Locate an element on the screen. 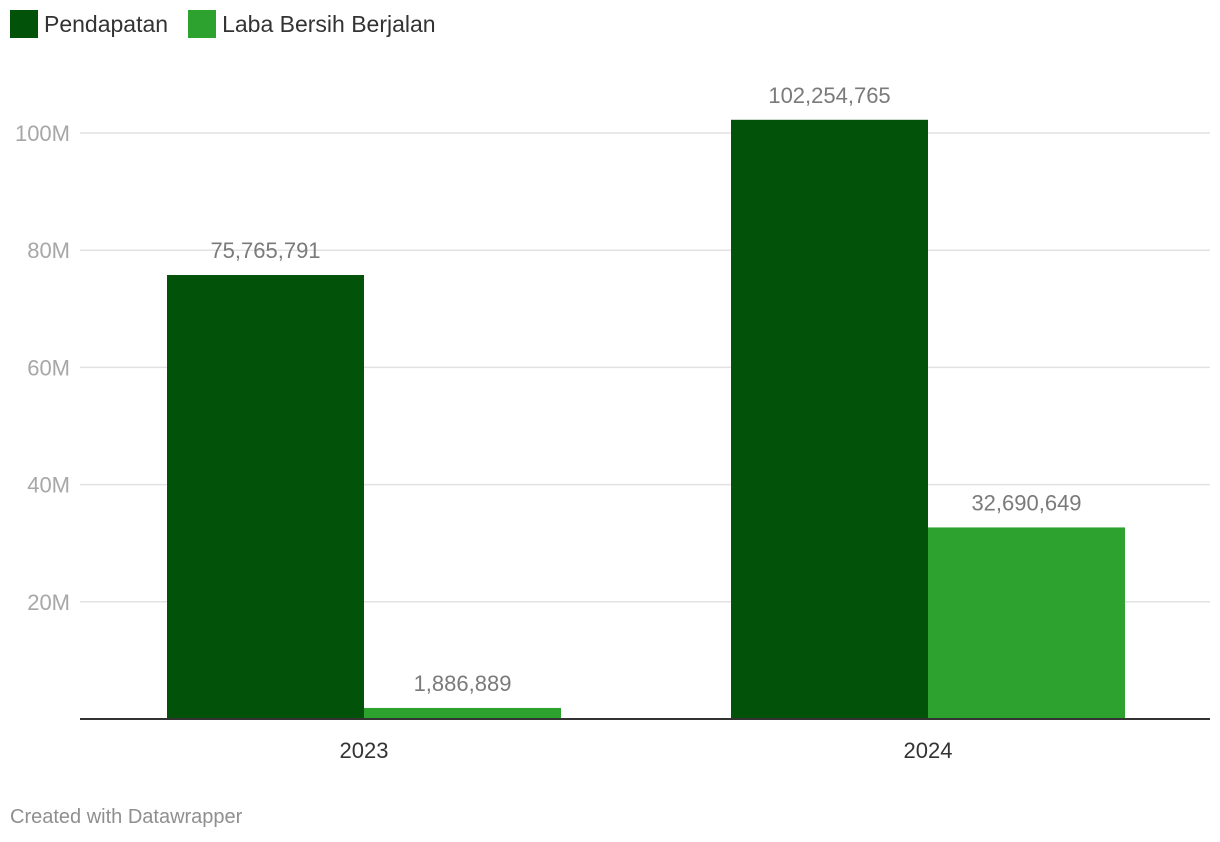 Image resolution: width=1220 pixels, height=842 pixels. data-label-pendapatan-2023: 75,765,791 is located at coordinates (265, 250).